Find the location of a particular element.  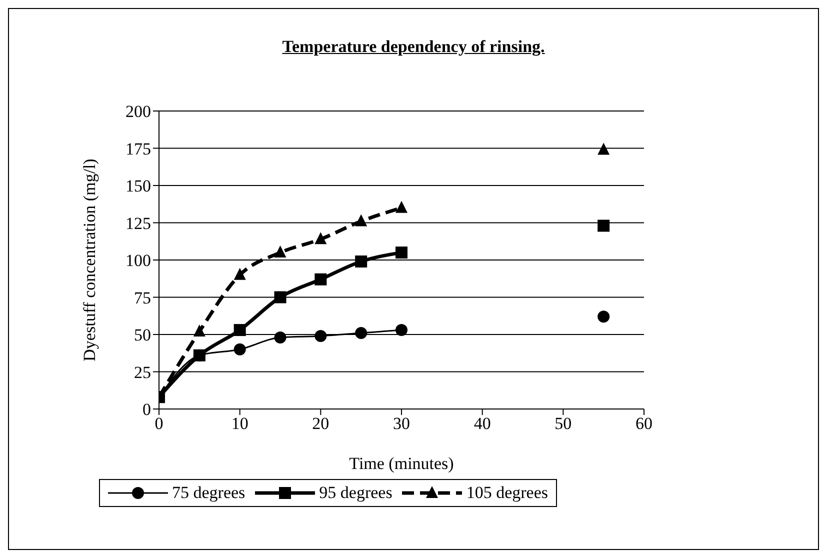

legend-label: 105 degrees is located at coordinates (507, 493).